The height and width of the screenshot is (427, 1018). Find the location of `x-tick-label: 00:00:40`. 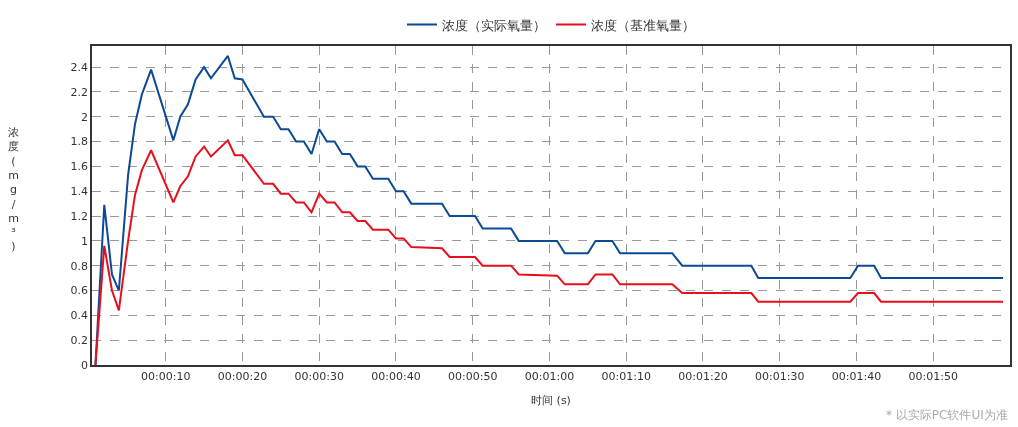

x-tick-label: 00:00:40 is located at coordinates (396, 376).